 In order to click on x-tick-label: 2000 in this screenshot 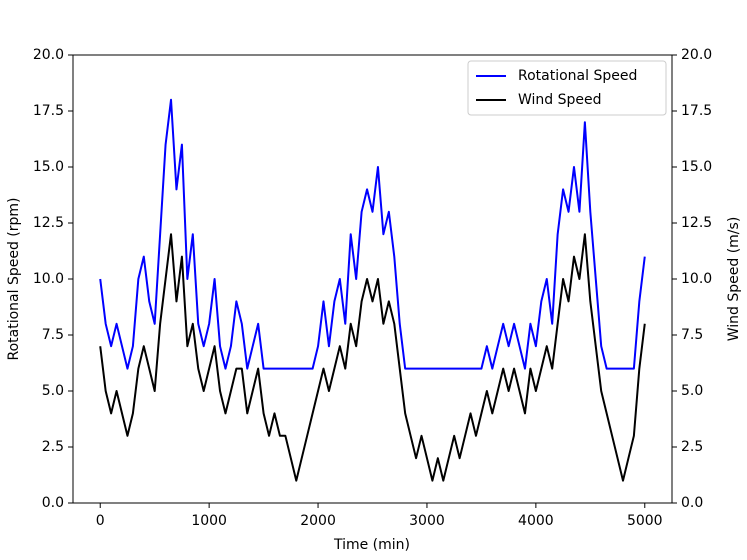, I will do `click(318, 521)`.